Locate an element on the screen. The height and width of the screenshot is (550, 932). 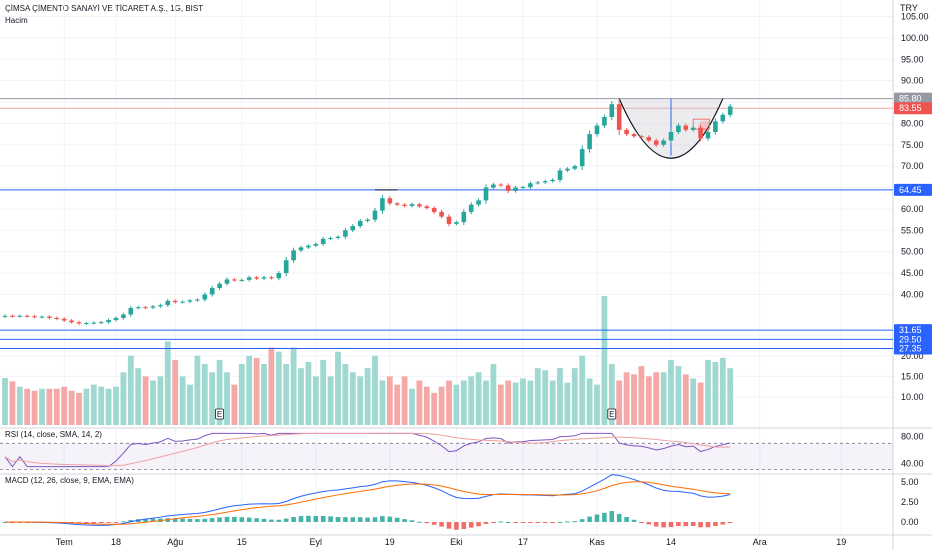
rsi-label: RSI (14, close, SMA, 14, 2) is located at coordinates (53, 434).